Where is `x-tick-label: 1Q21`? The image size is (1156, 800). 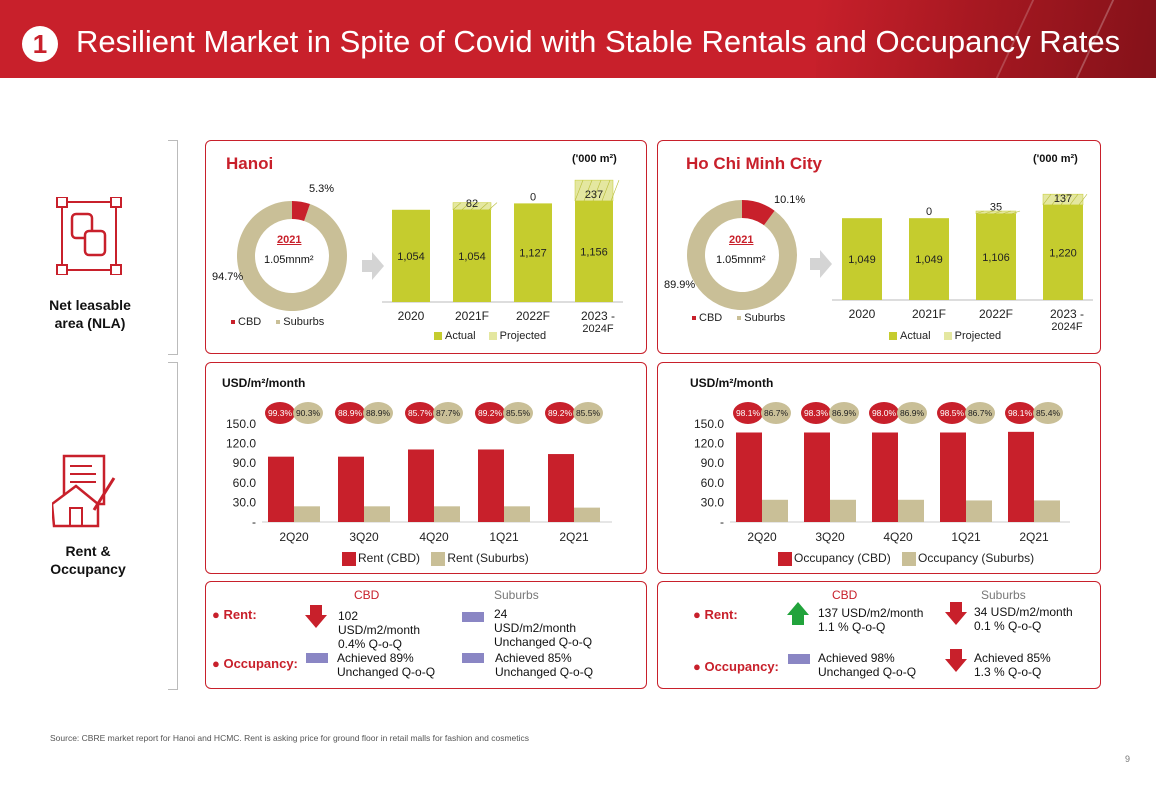
x-tick-label: 1Q21 is located at coordinates (504, 537).